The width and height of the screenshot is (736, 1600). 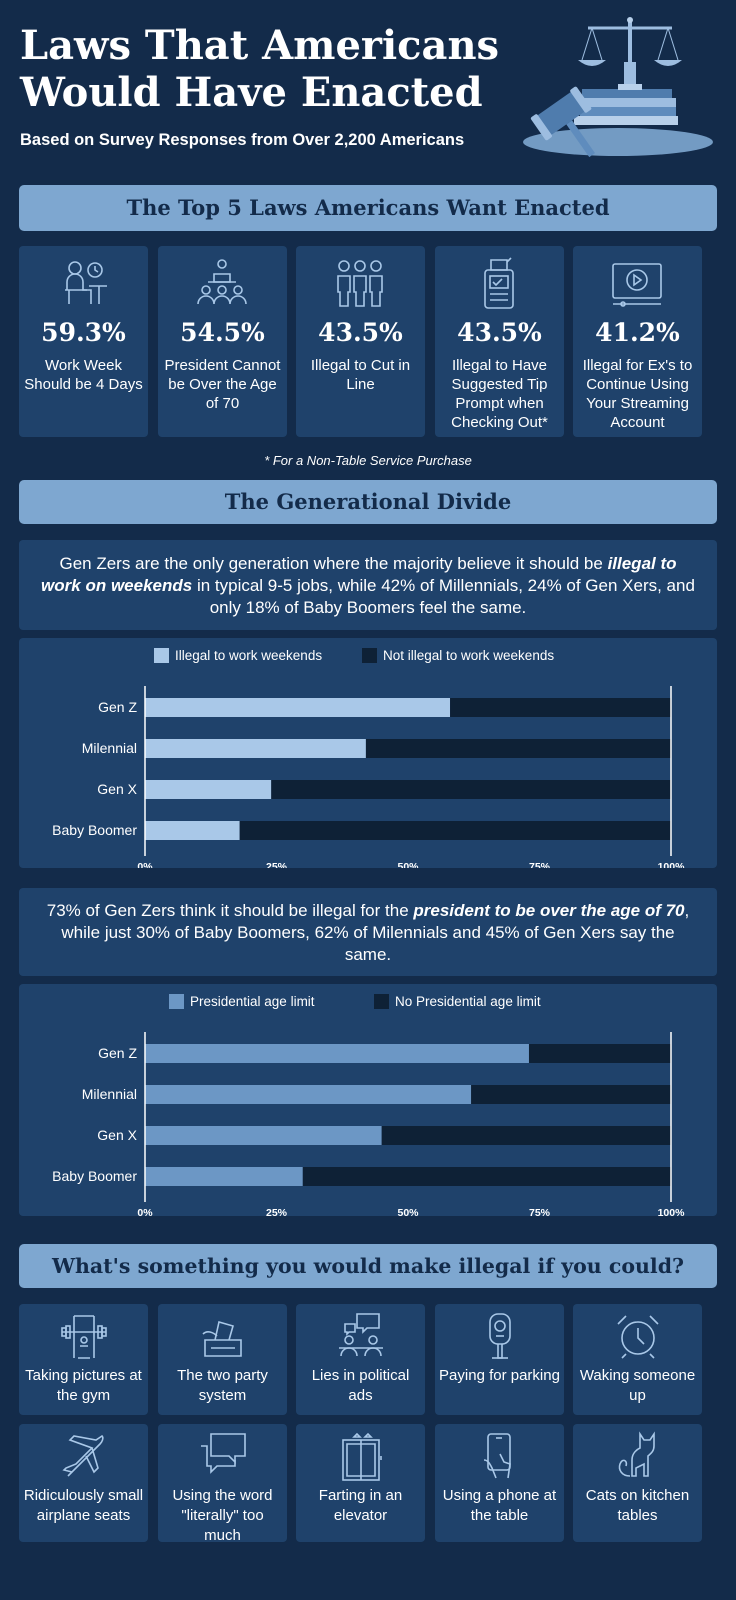 What do you see at coordinates (499, 1483) in the screenshot?
I see `answer-card: Using a phone at the table` at bounding box center [499, 1483].